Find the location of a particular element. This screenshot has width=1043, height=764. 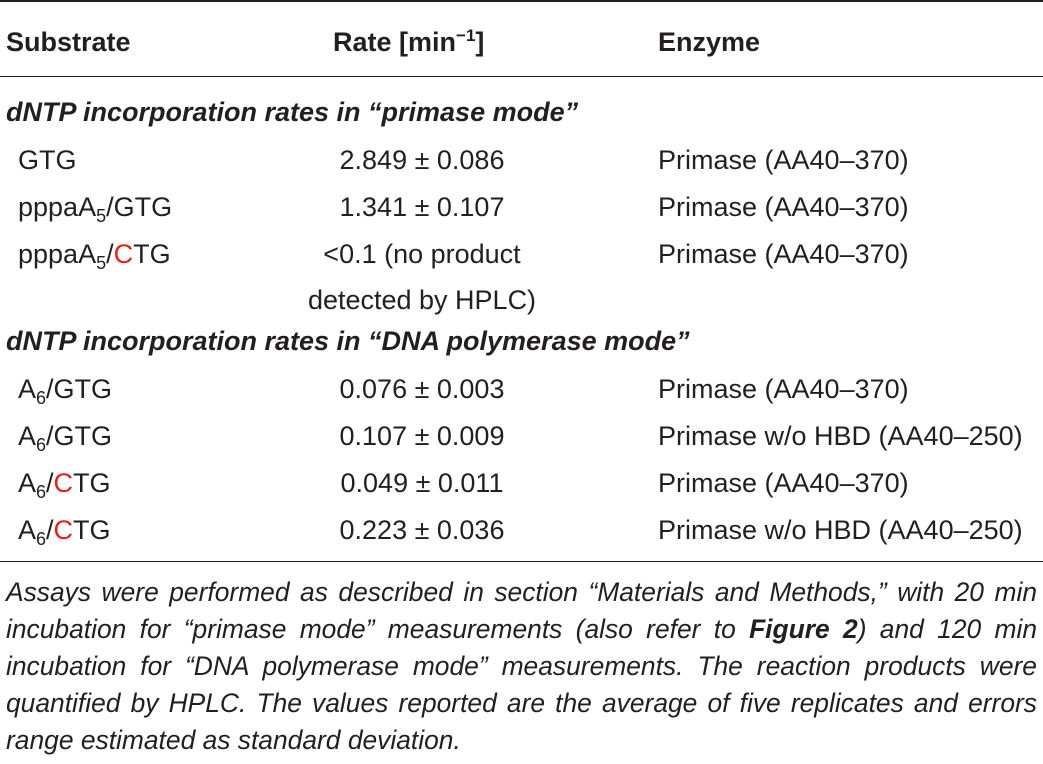

substrate-cell: GTG is located at coordinates (47, 160).